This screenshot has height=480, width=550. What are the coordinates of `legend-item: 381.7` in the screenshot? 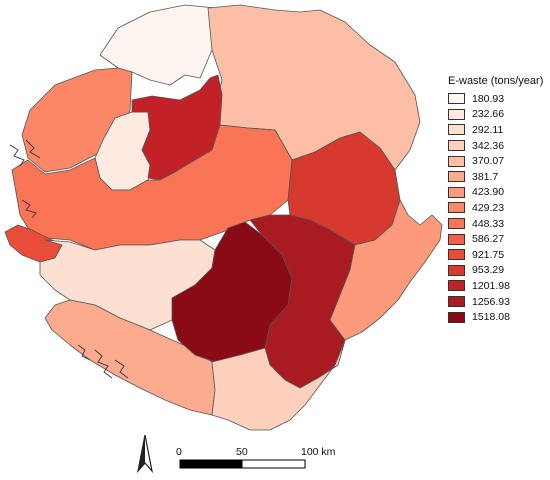 It's located at (498, 177).